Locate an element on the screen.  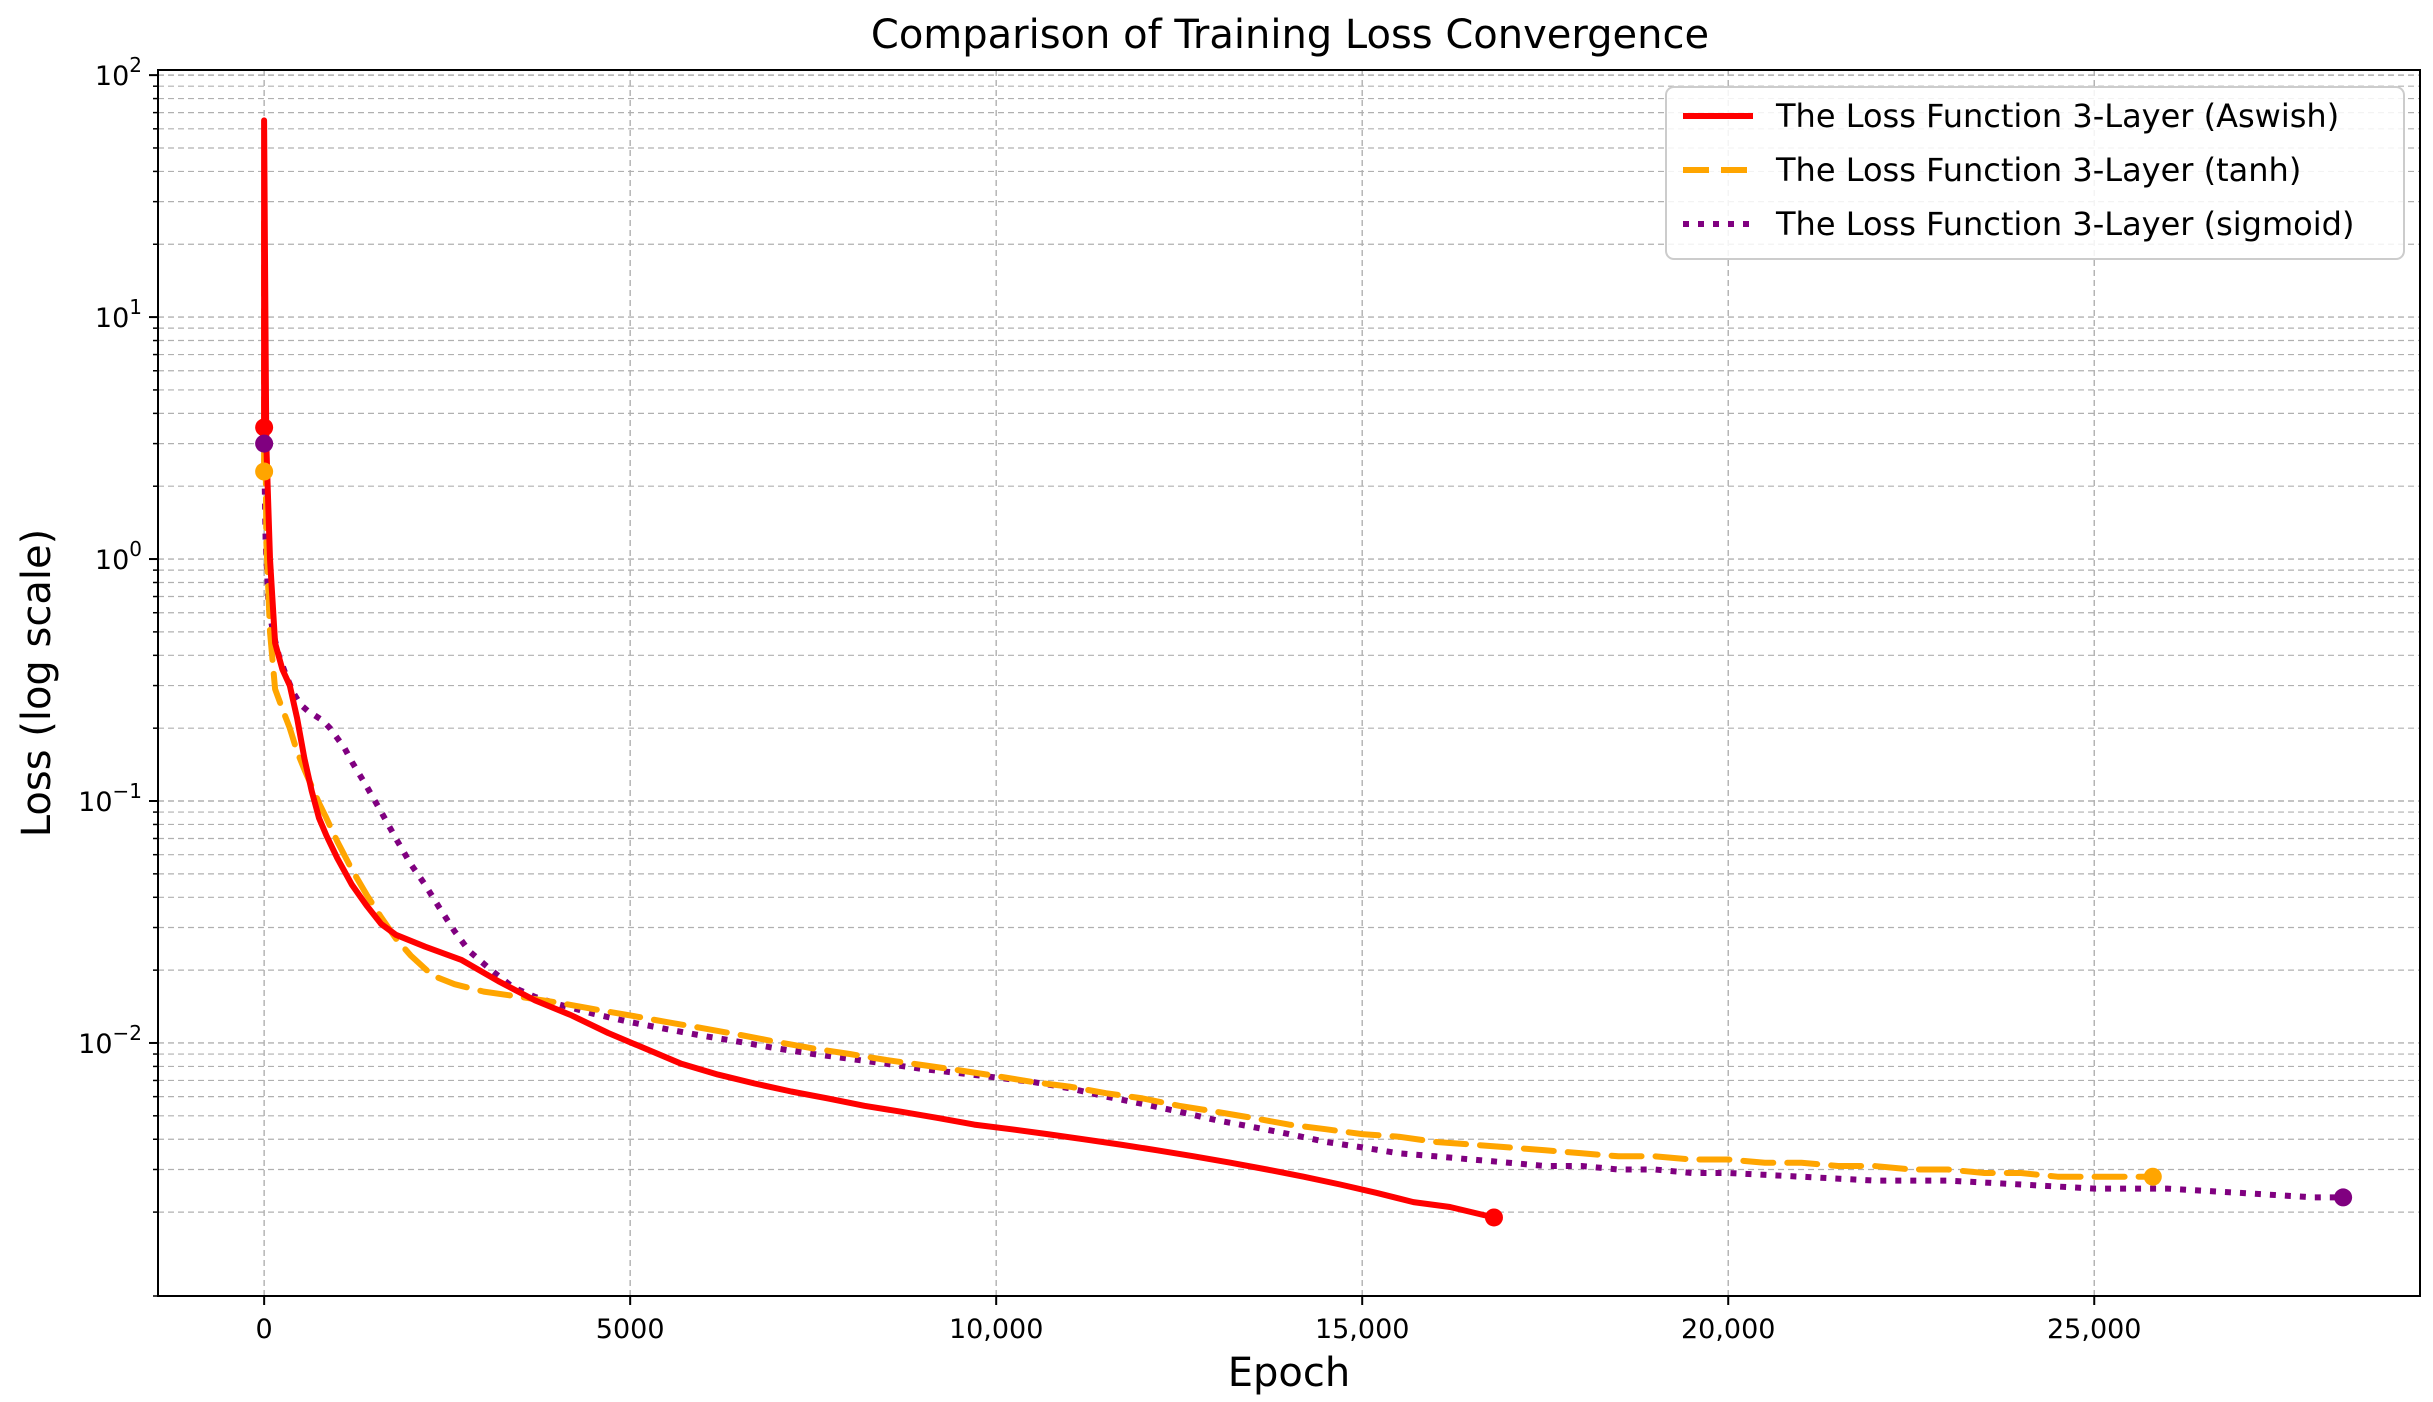
legend-label-2: The Loss Function 3-Layer (sigmoid) is located at coordinates (2064, 224).